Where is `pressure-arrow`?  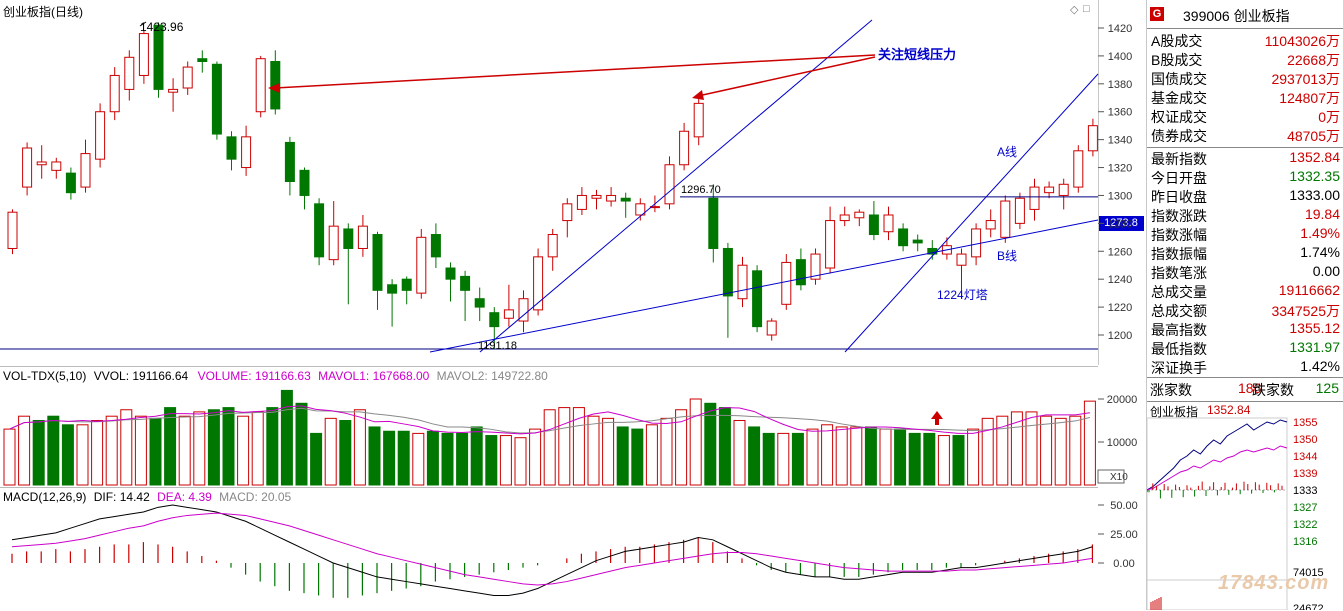 pressure-arrow is located at coordinates (786, 76).